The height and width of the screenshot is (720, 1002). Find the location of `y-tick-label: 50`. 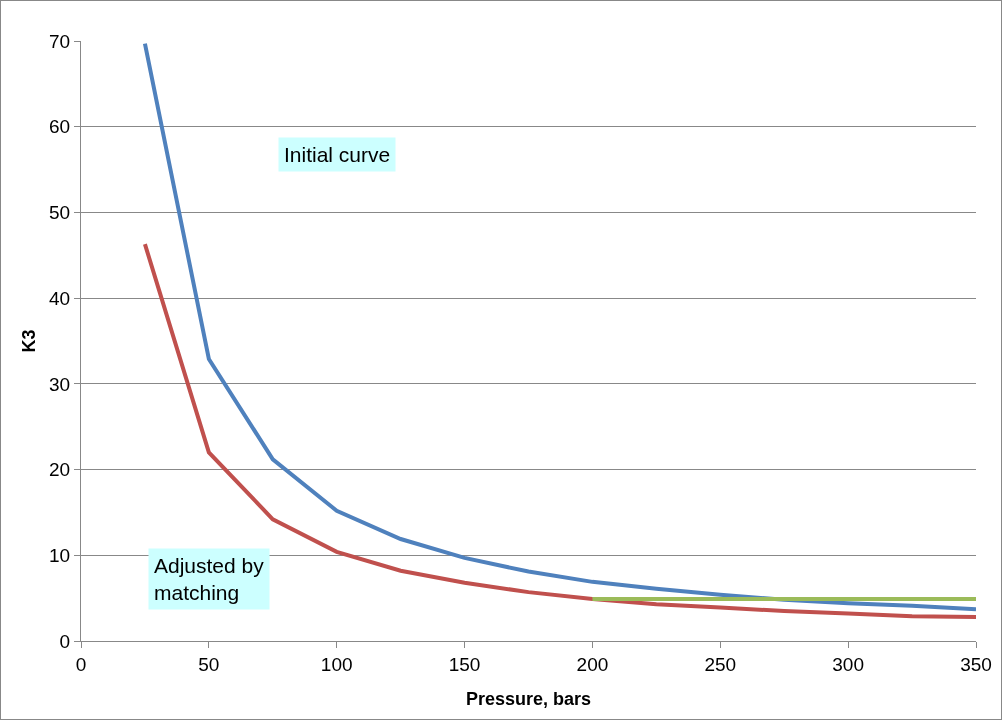

y-tick-label: 50 is located at coordinates (60, 213).